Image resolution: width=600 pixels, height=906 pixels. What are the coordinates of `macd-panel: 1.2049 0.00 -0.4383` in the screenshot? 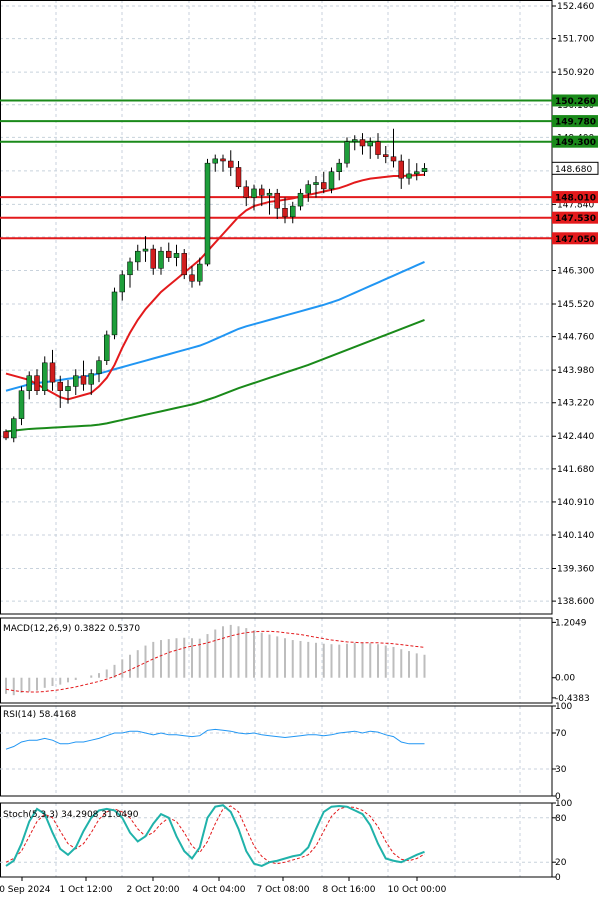 It's located at (295, 660).